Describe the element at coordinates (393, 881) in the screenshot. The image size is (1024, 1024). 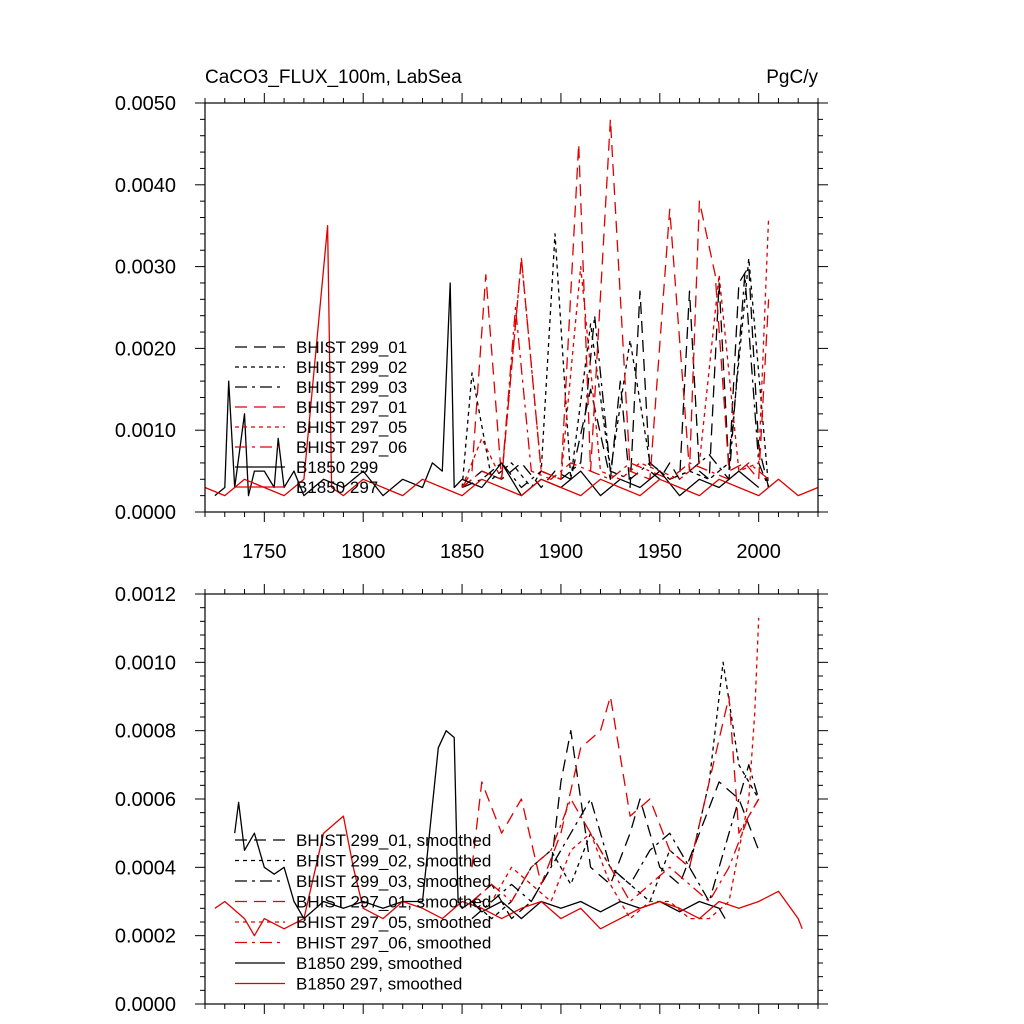
I see `bottom-legend-label: BHIST 299_03, smoothed` at that location.